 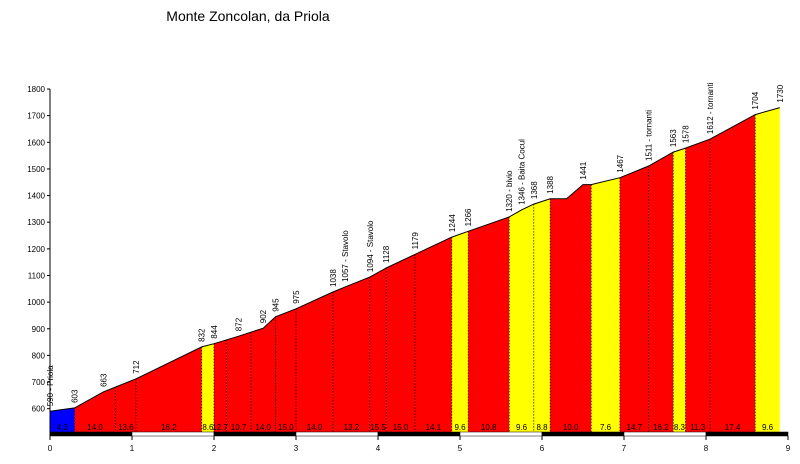 I want to click on y-tick-label: 1300, so click(x=36, y=222).